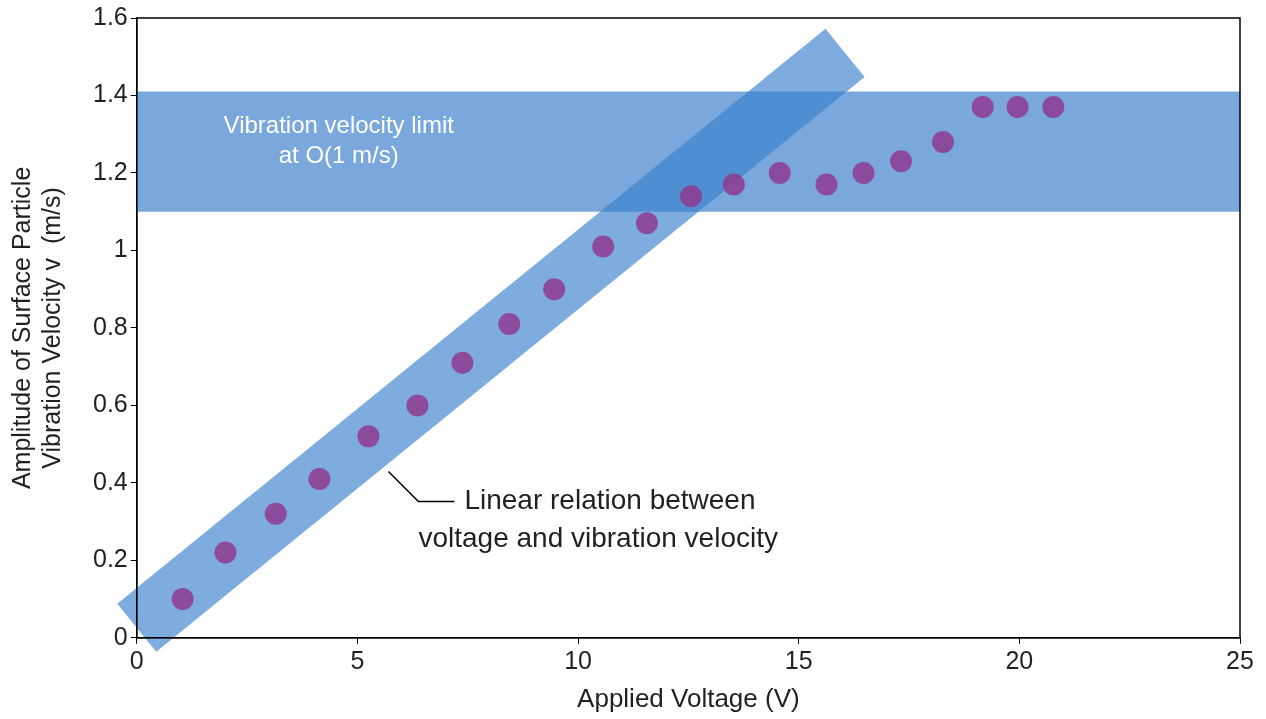 The height and width of the screenshot is (719, 1266). I want to click on x-tick-label: 10, so click(578, 659).